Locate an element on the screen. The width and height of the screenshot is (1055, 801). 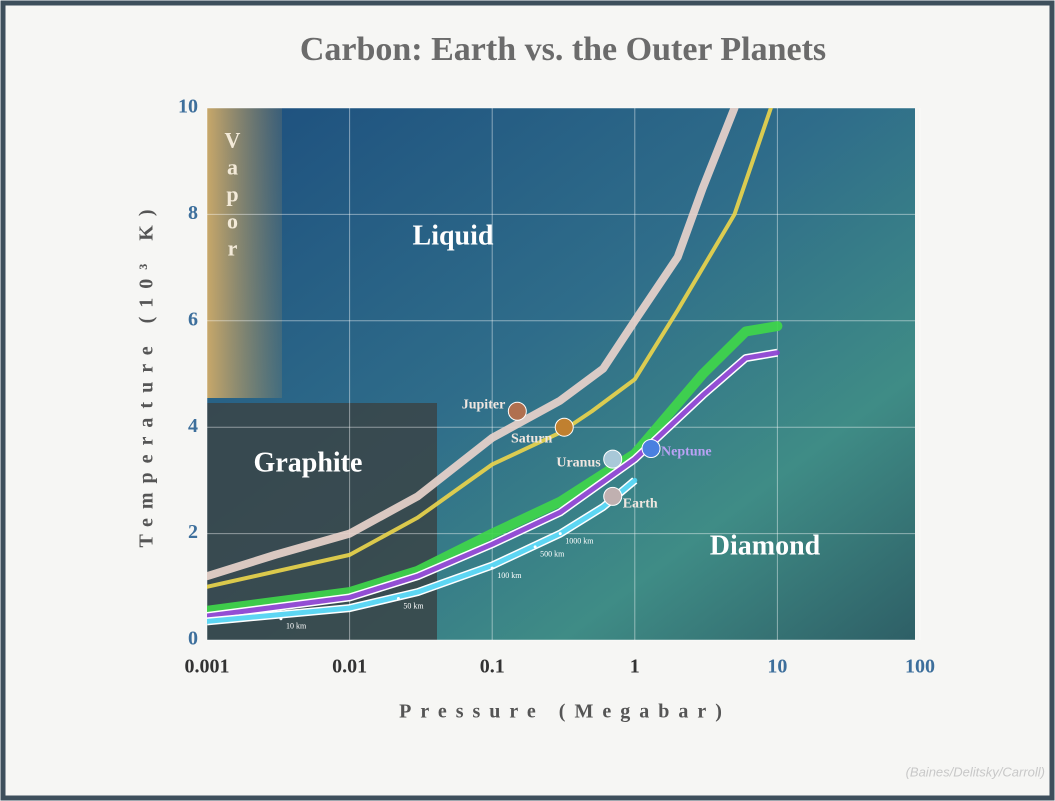
vapor-region is located at coordinates (244, 253).